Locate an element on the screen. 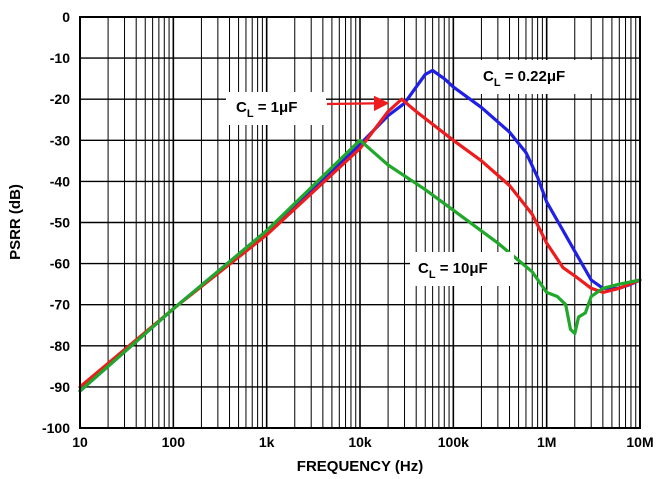 The image size is (672, 479). x-tick-label: 10M is located at coordinates (639, 442).